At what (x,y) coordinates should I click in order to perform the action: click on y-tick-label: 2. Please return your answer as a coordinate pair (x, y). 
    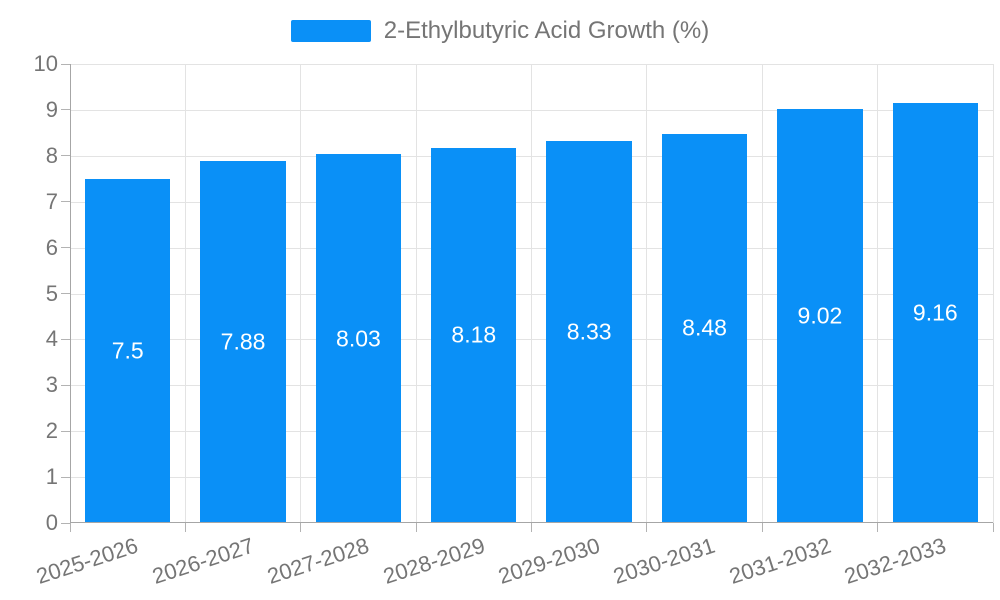
    Looking at the image, I should click on (51, 431).